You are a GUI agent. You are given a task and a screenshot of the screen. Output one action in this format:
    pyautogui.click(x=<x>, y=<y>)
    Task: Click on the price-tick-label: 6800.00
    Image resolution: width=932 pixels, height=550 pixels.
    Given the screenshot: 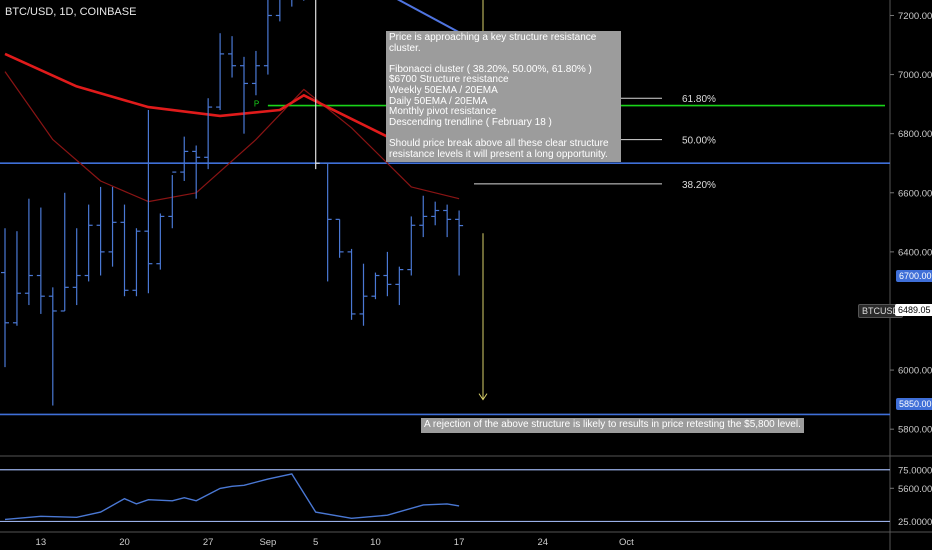 What is the action you would take?
    pyautogui.click(x=915, y=134)
    